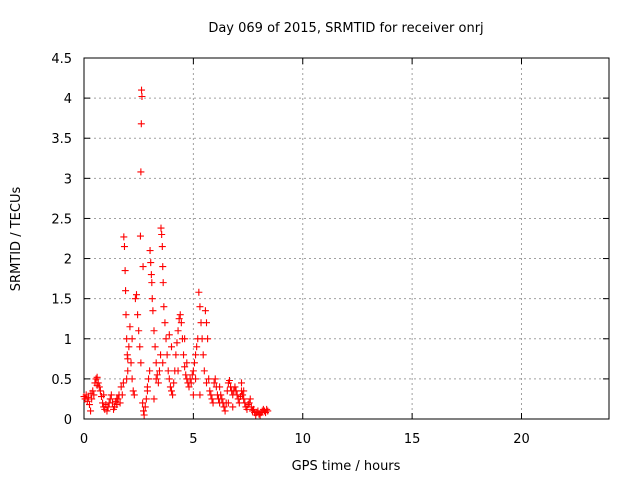  What do you see at coordinates (61, 219) in the screenshot?
I see `y-tick-label: 2.5` at bounding box center [61, 219].